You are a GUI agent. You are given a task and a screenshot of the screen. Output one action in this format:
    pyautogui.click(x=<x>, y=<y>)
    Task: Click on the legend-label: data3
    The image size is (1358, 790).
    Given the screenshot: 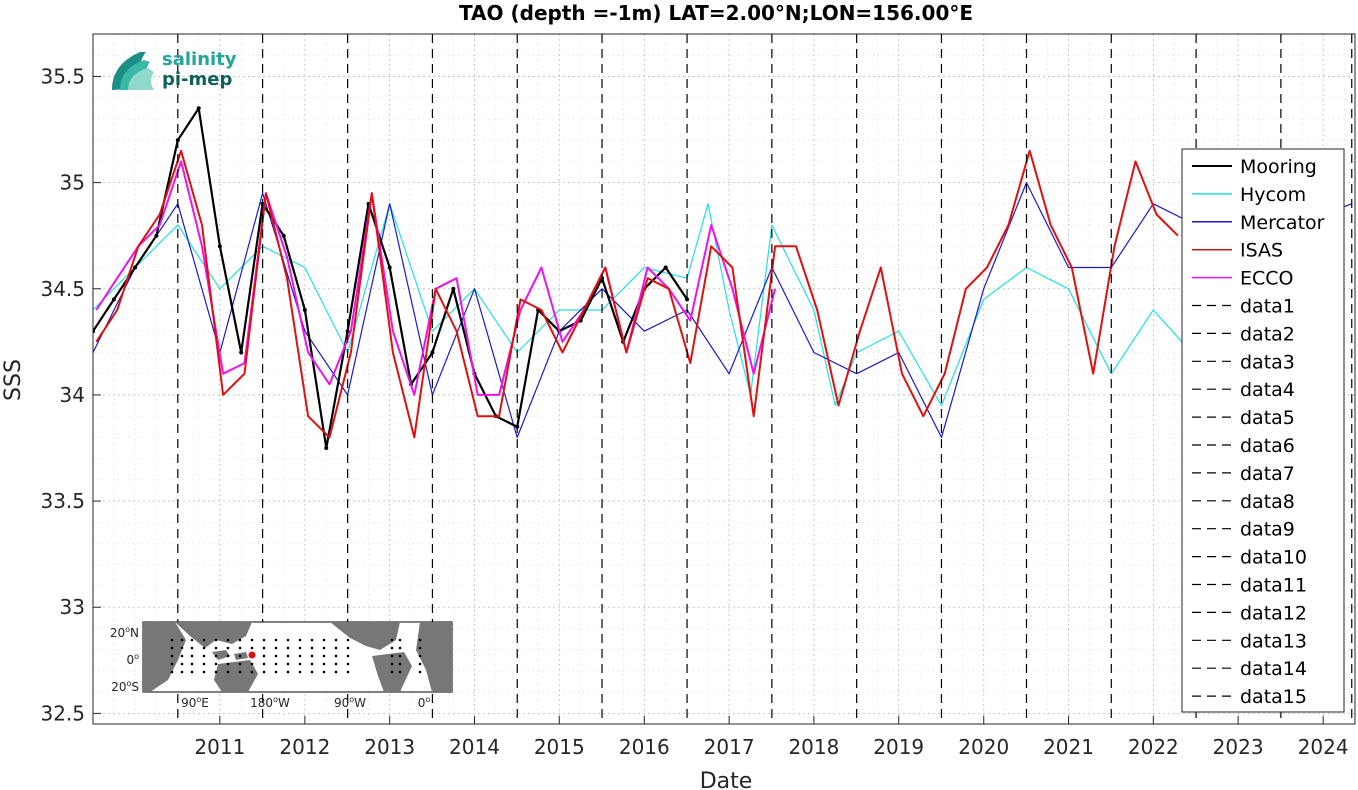 What is the action you would take?
    pyautogui.click(x=1267, y=362)
    